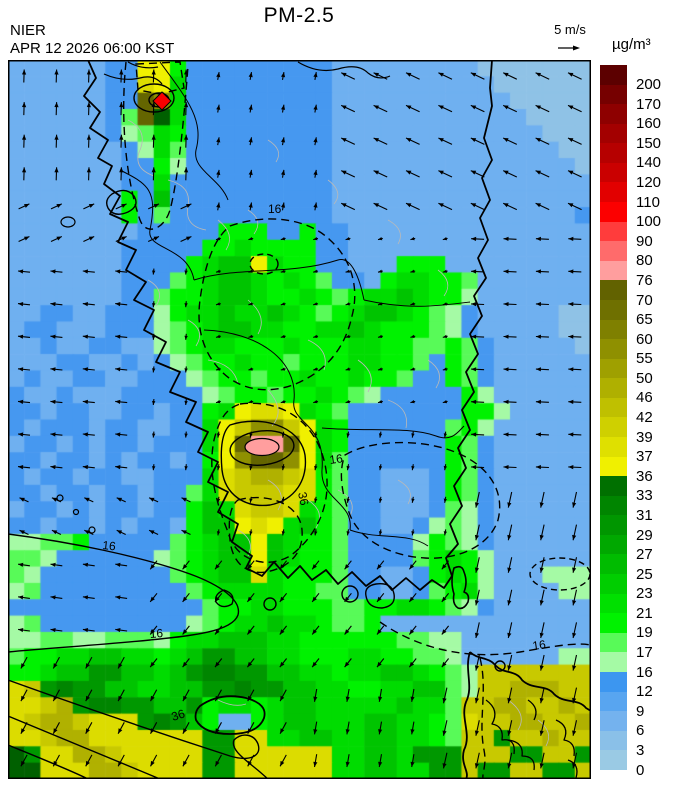  Describe the element at coordinates (644, 476) in the screenshot. I see `legend-tick-label: 36` at that location.